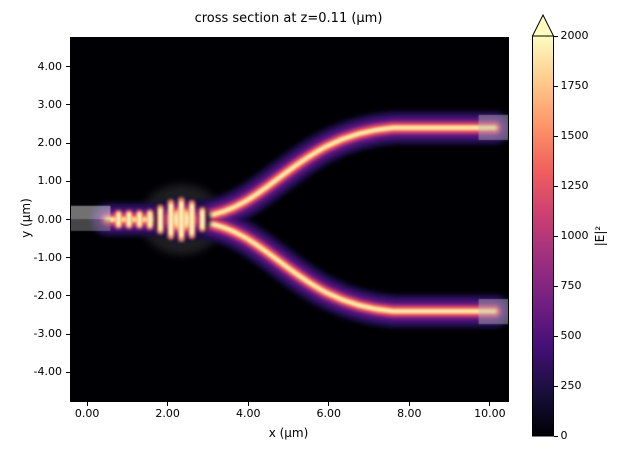  What do you see at coordinates (47, 257) in the screenshot?
I see `y-tick-label: -1.00` at bounding box center [47, 257].